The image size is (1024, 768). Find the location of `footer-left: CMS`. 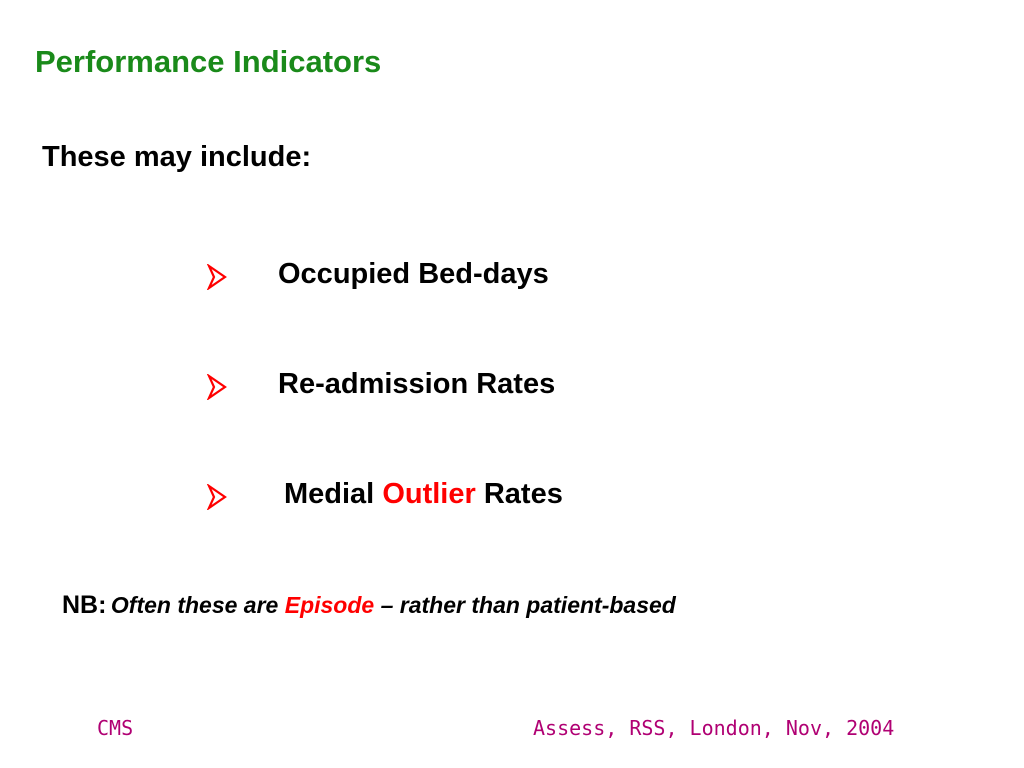

footer-left: CMS is located at coordinates (115, 728).